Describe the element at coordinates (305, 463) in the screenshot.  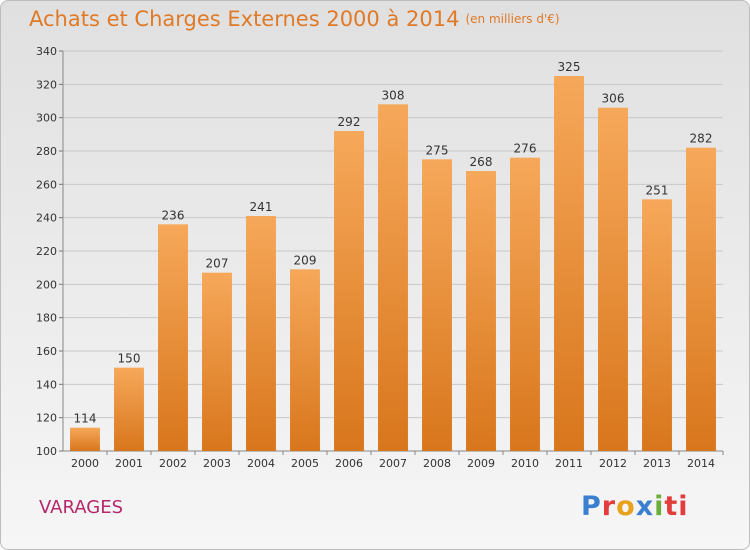
I see `x-tick-label: 2005` at that location.